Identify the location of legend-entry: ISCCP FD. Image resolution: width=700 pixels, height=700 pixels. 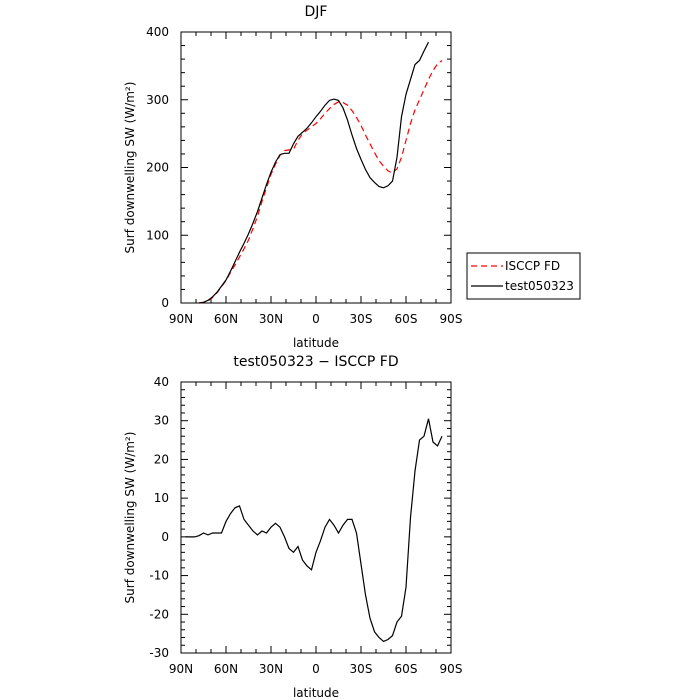
(532, 266).